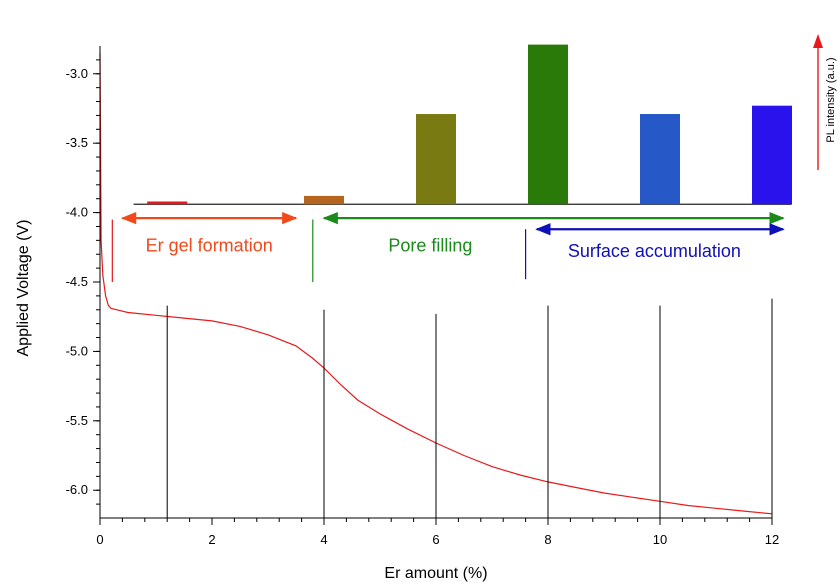 Image resolution: width=840 pixels, height=583 pixels. I want to click on x-axis-title: Er amount (%), so click(435, 573).